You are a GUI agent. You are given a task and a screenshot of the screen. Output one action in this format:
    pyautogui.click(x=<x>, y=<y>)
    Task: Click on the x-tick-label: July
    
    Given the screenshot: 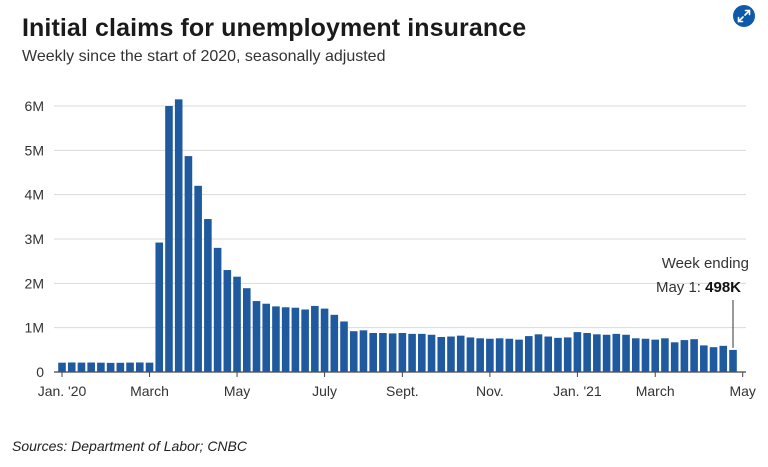 What is the action you would take?
    pyautogui.click(x=324, y=391)
    